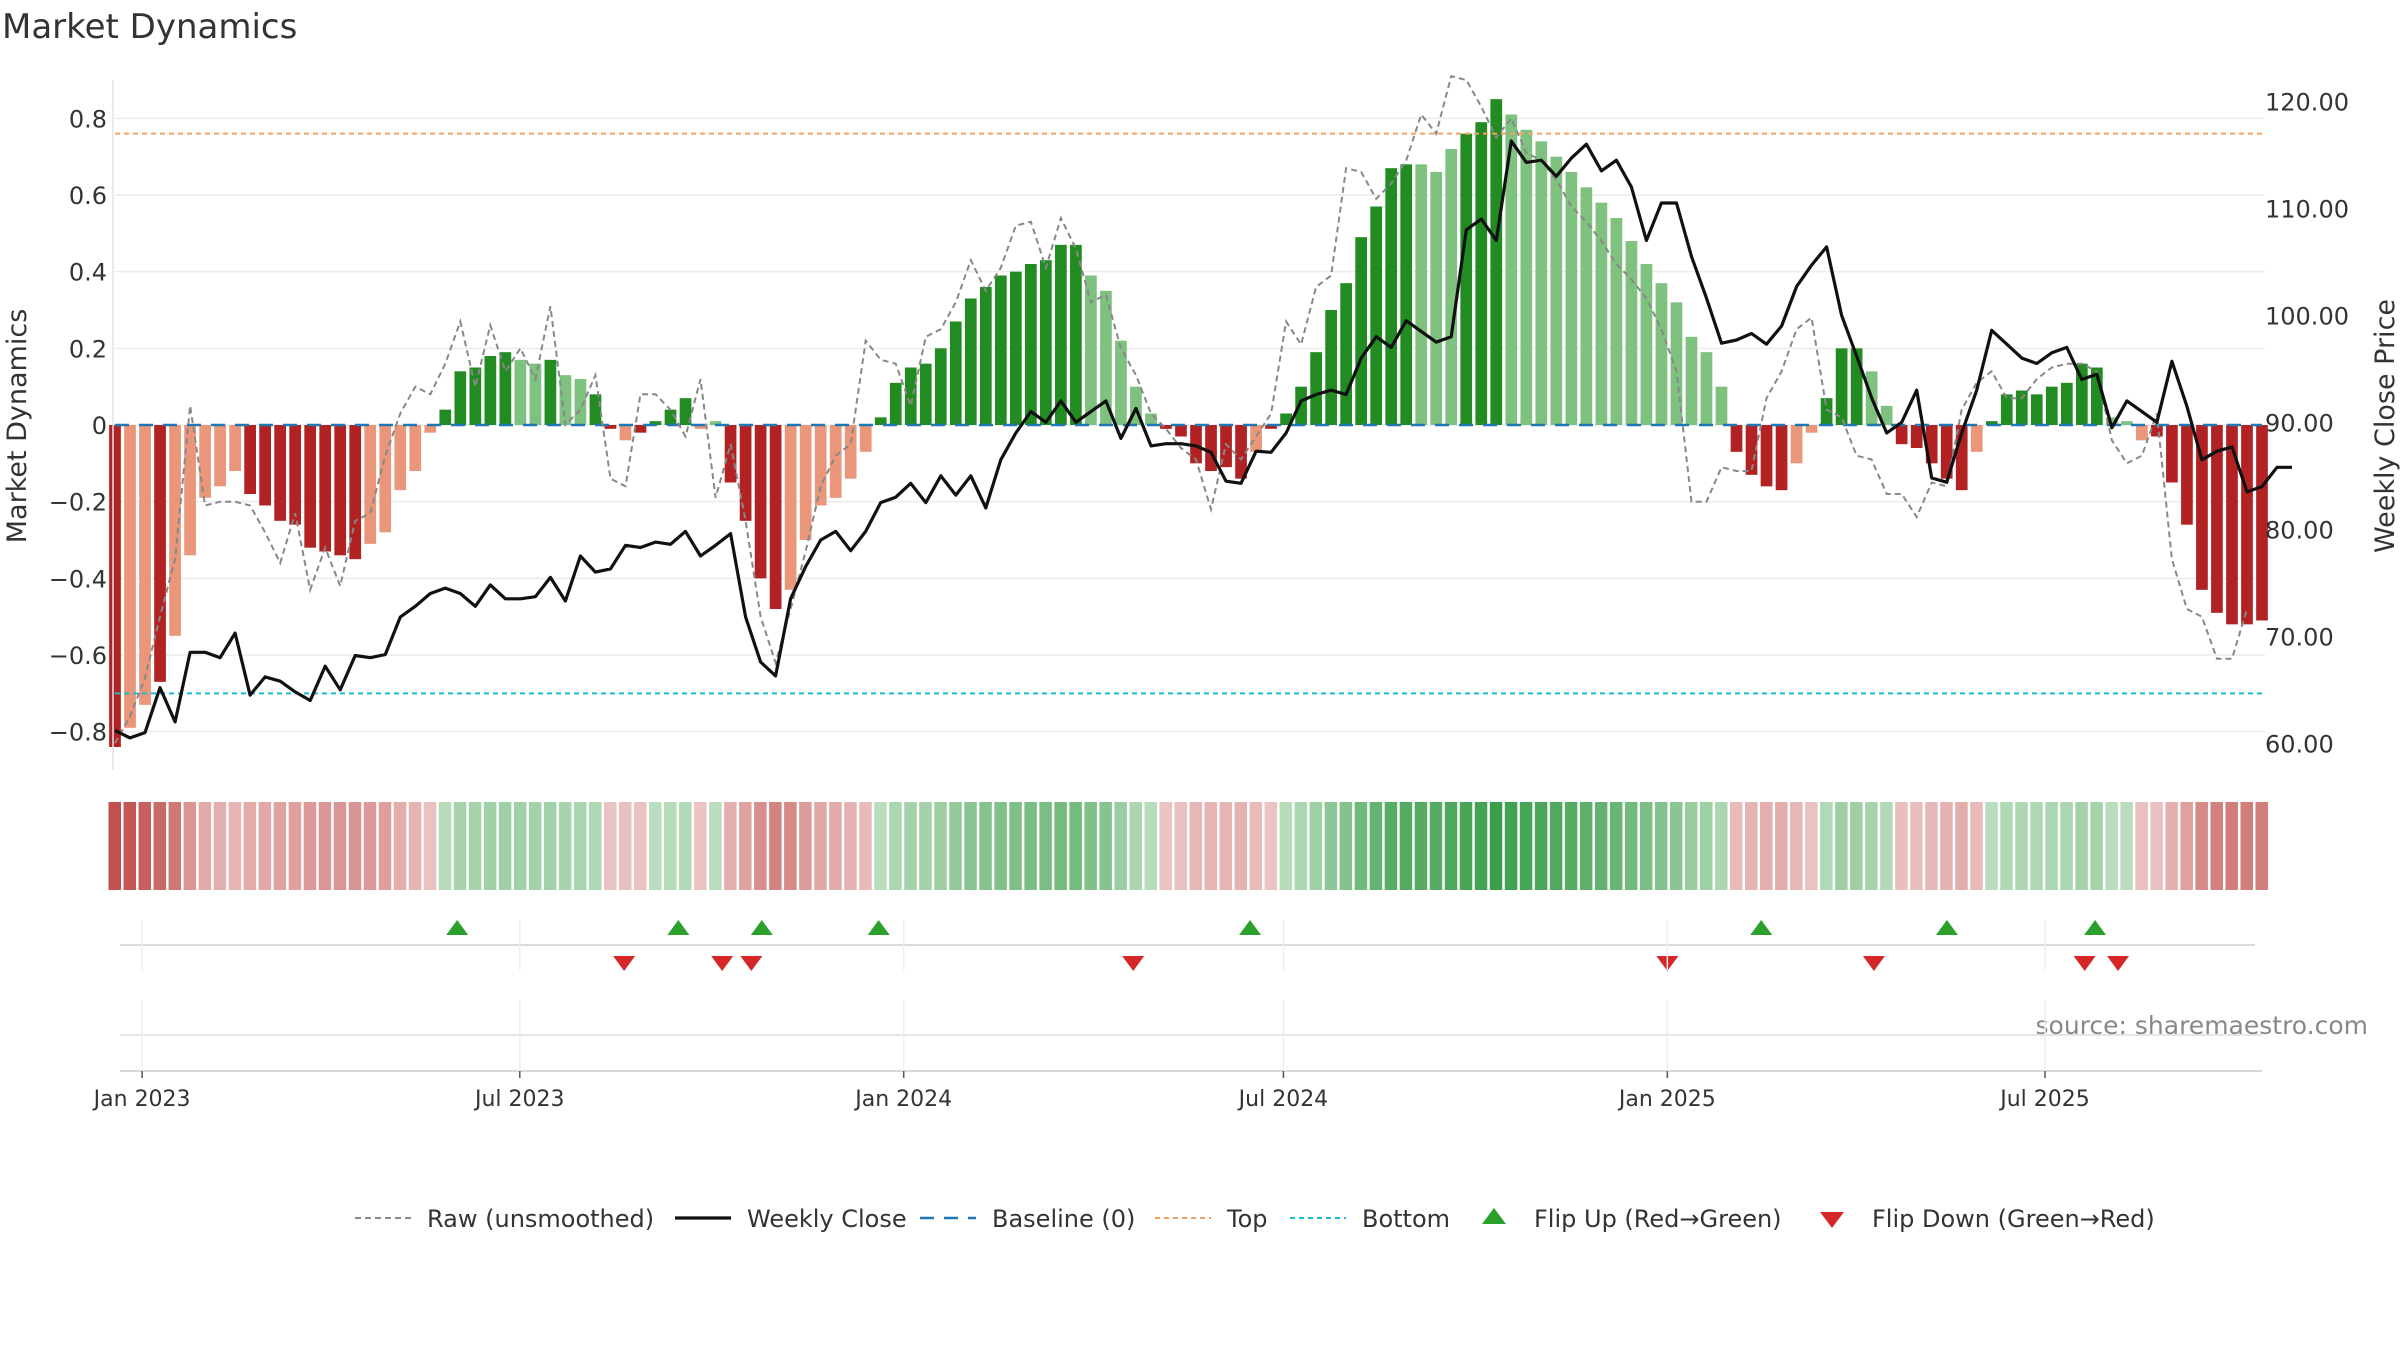  I want to click on legend-label: Raw (unsmoothed), so click(540, 1219).